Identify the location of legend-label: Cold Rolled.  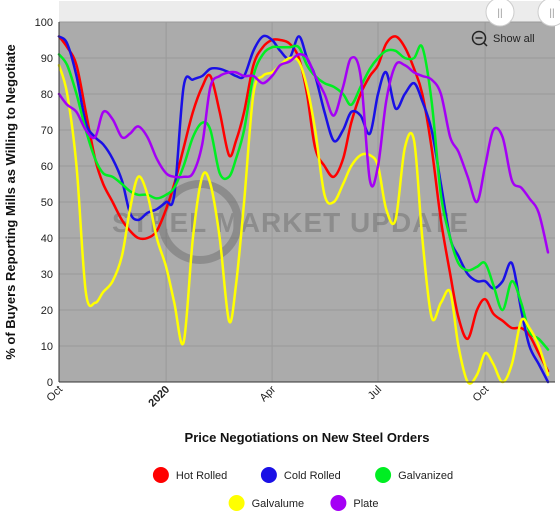
(312, 476).